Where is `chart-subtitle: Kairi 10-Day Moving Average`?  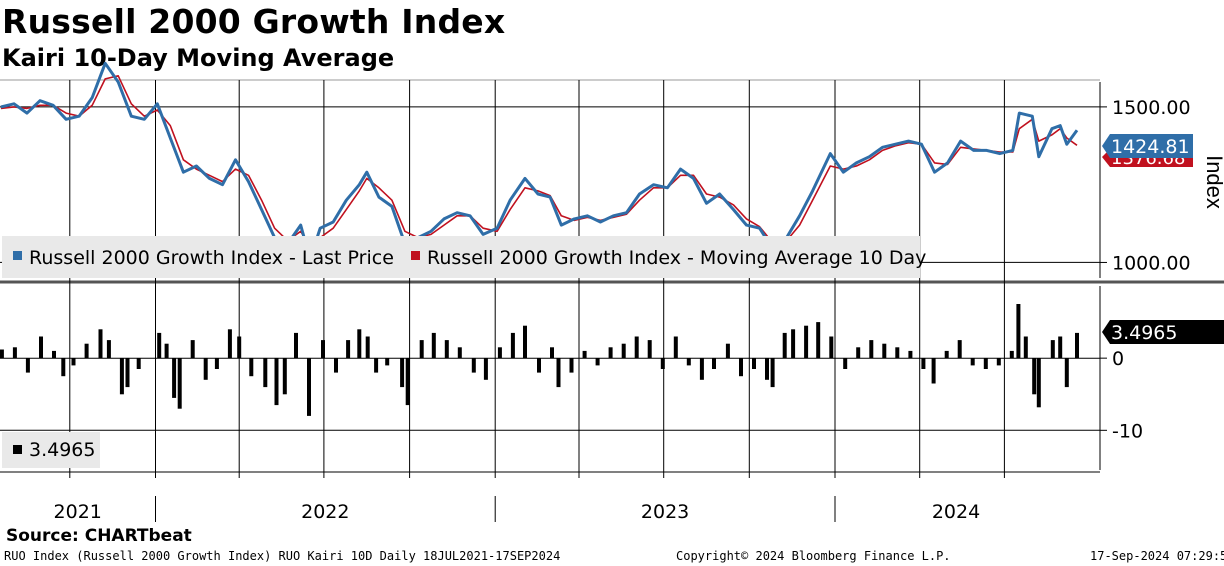 chart-subtitle: Kairi 10-Day Moving Average is located at coordinates (198, 58).